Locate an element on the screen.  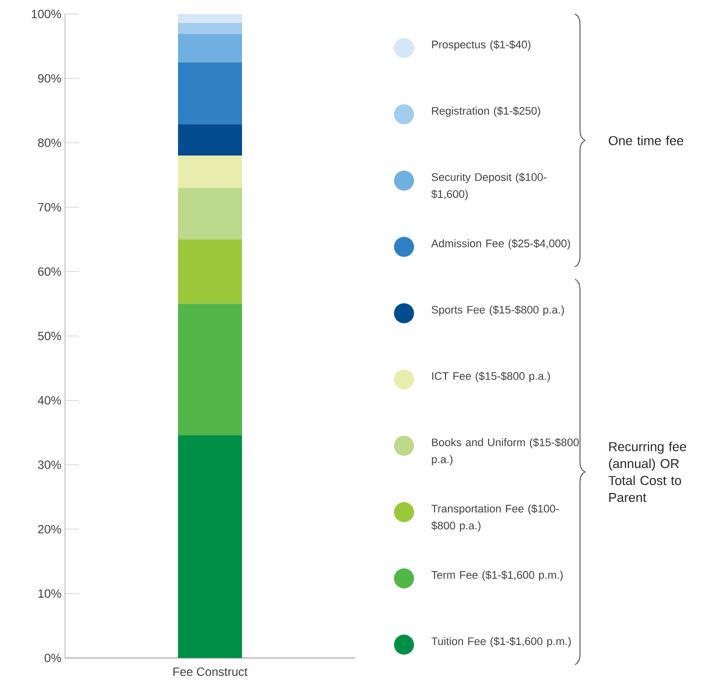
y-tick-label: 40% is located at coordinates (50, 400).